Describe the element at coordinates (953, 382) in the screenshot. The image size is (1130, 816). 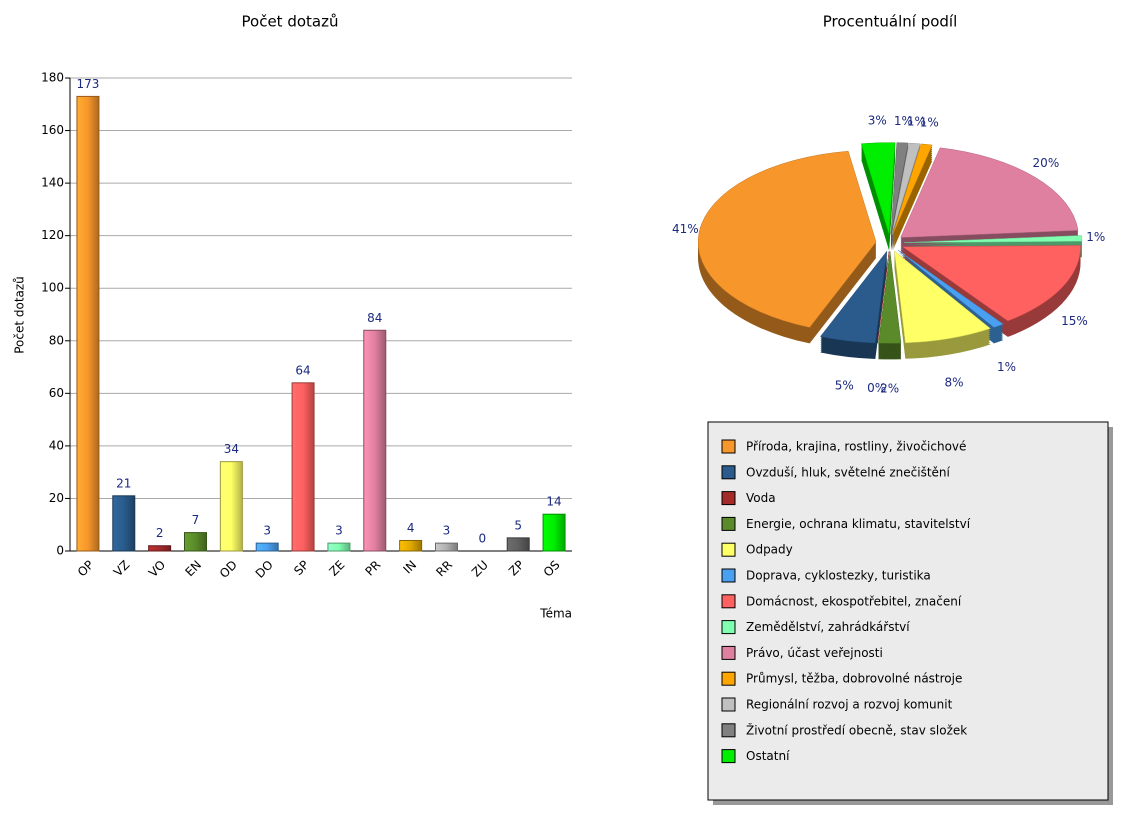
I see `slice-label: 8%` at that location.